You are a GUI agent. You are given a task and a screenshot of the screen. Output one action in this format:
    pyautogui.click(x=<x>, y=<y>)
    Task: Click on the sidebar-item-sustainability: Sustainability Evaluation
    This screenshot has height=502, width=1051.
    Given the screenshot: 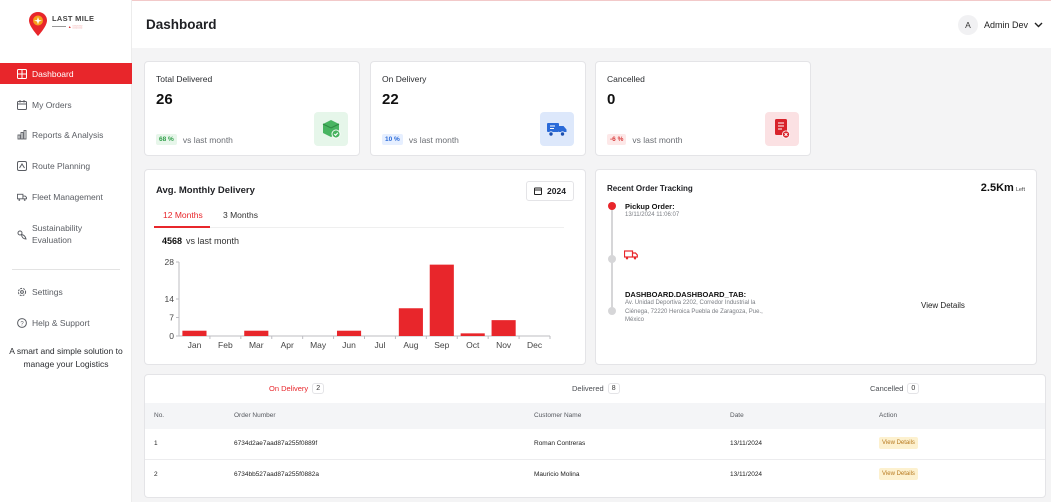 What is the action you would take?
    pyautogui.click(x=66, y=235)
    